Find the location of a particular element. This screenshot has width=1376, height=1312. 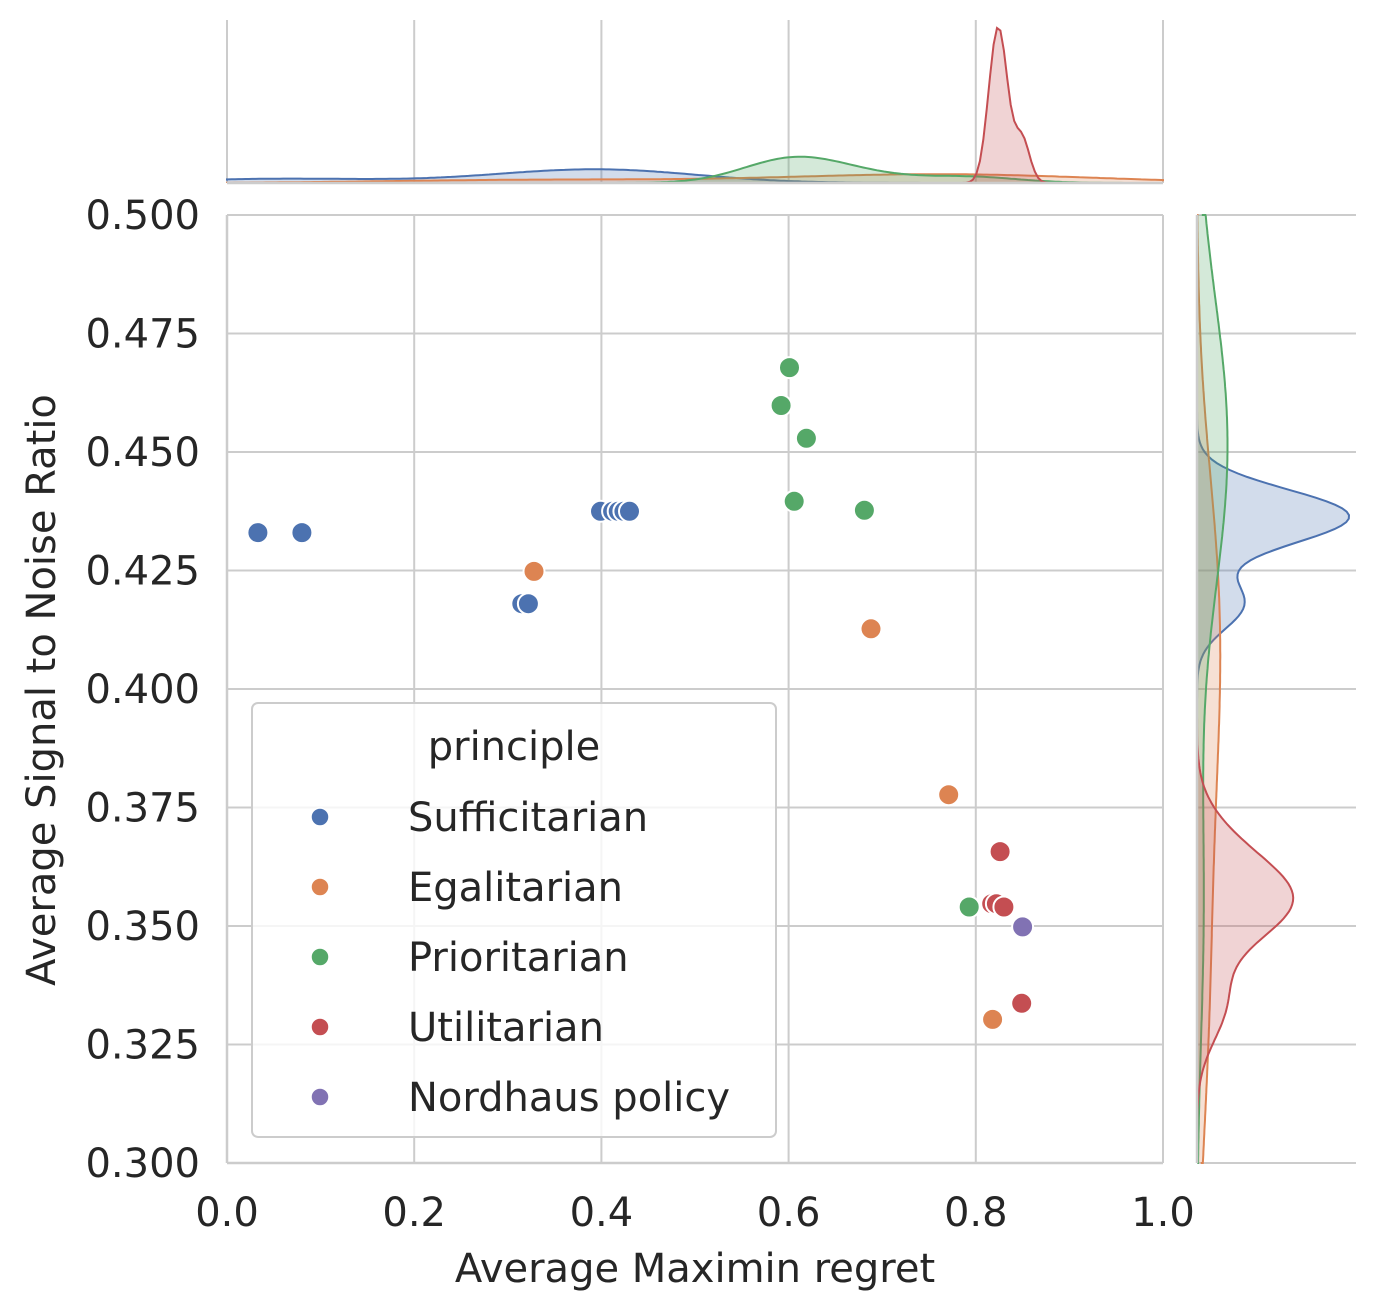

y-tick-label: 0.475 is located at coordinates (142, 335).